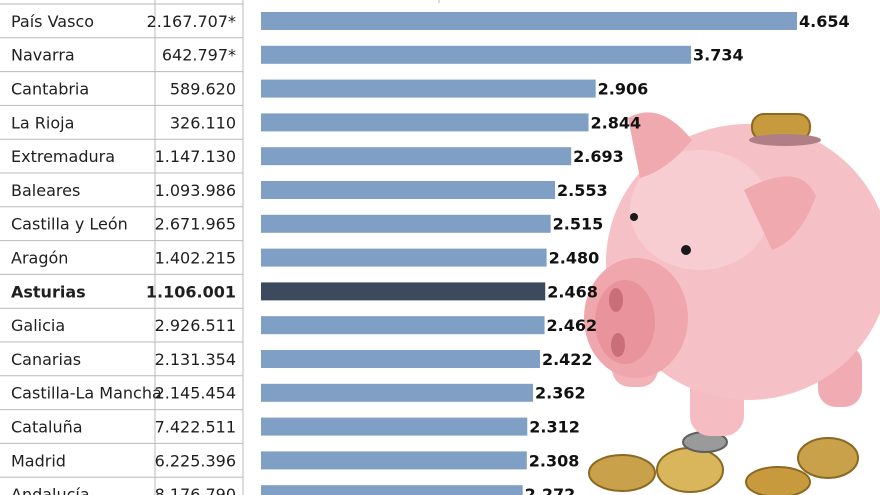  Describe the element at coordinates (195, 325) in the screenshot. I see `population-label: 2.926.511` at that location.